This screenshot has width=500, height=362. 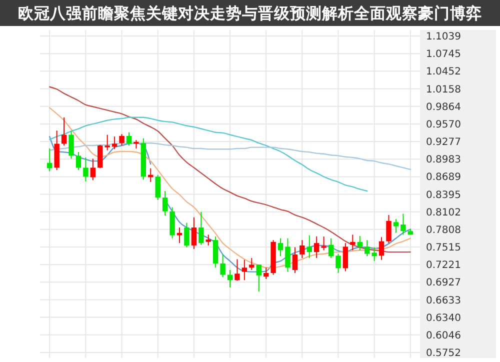 What do you see at coordinates (443, 72) in the screenshot?
I see `y-tick-label: 1.0452` at bounding box center [443, 72].